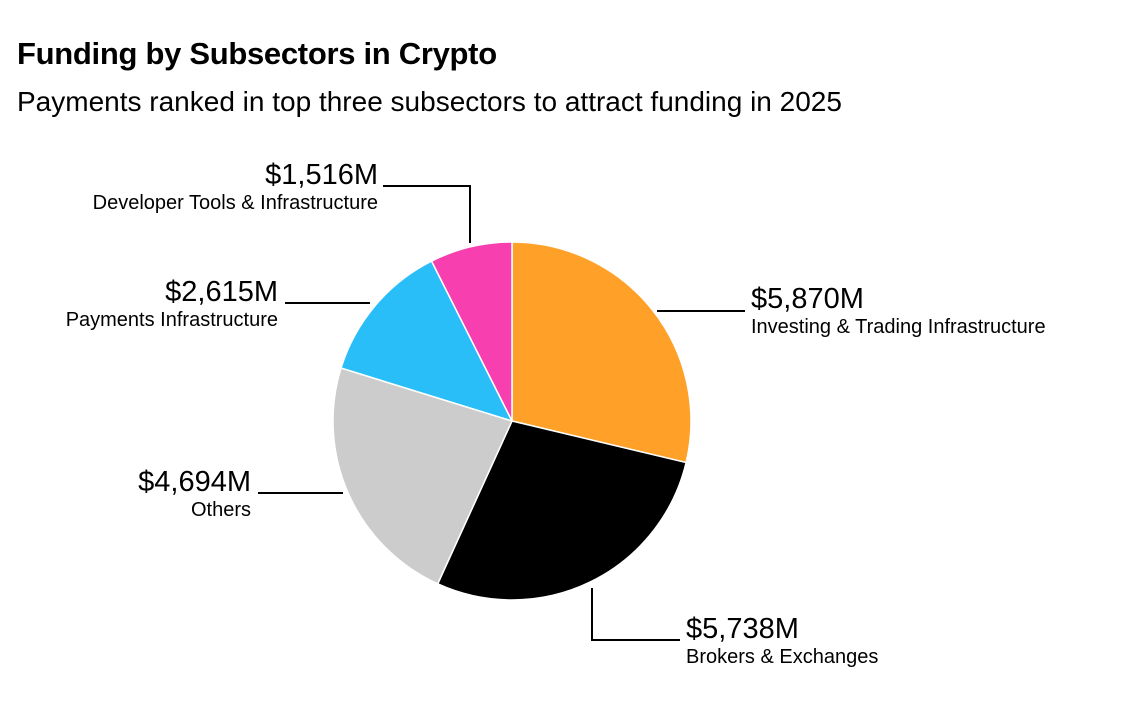  What do you see at coordinates (807, 299) in the screenshot?
I see `value-label: $5,870M` at bounding box center [807, 299].